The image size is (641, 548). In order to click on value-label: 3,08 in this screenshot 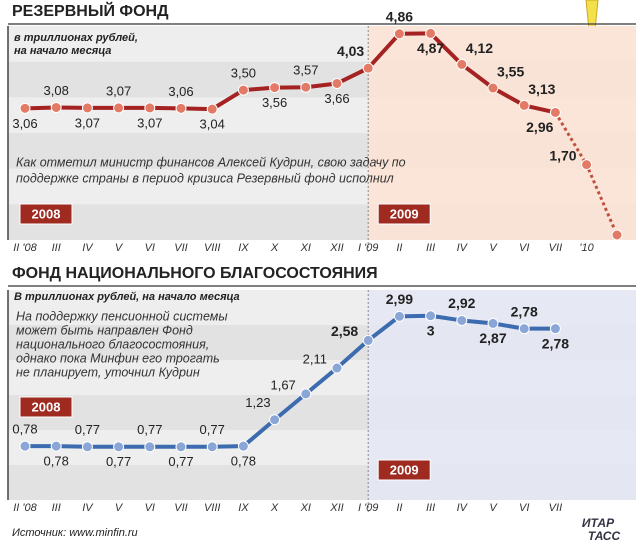, I will do `click(56, 90)`.